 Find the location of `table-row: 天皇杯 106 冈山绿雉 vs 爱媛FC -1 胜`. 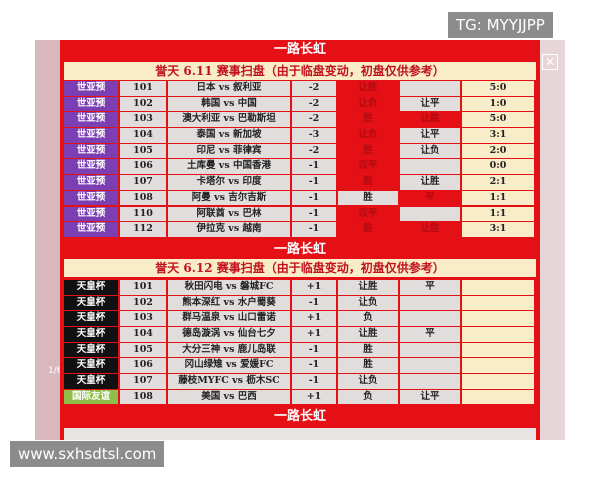

table-row: 天皇杯 106 冈山绿雉 vs 爱媛FC -1 胜 is located at coordinates (300, 366).